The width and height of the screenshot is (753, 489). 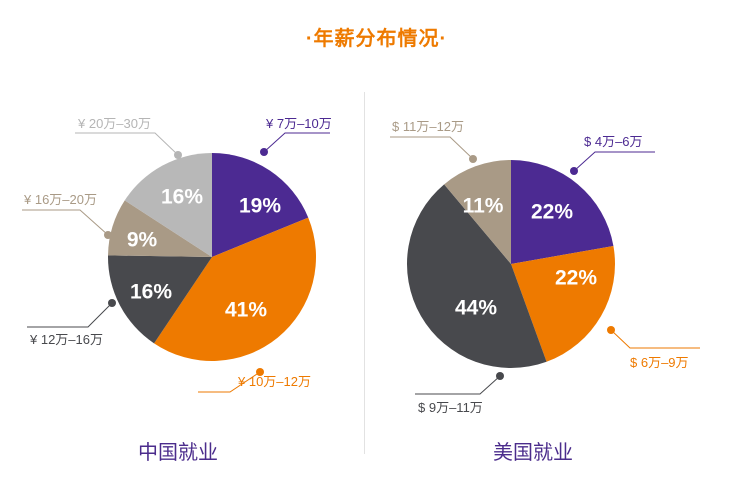 I want to click on slice-percent-label: 9%, so click(x=142, y=240).